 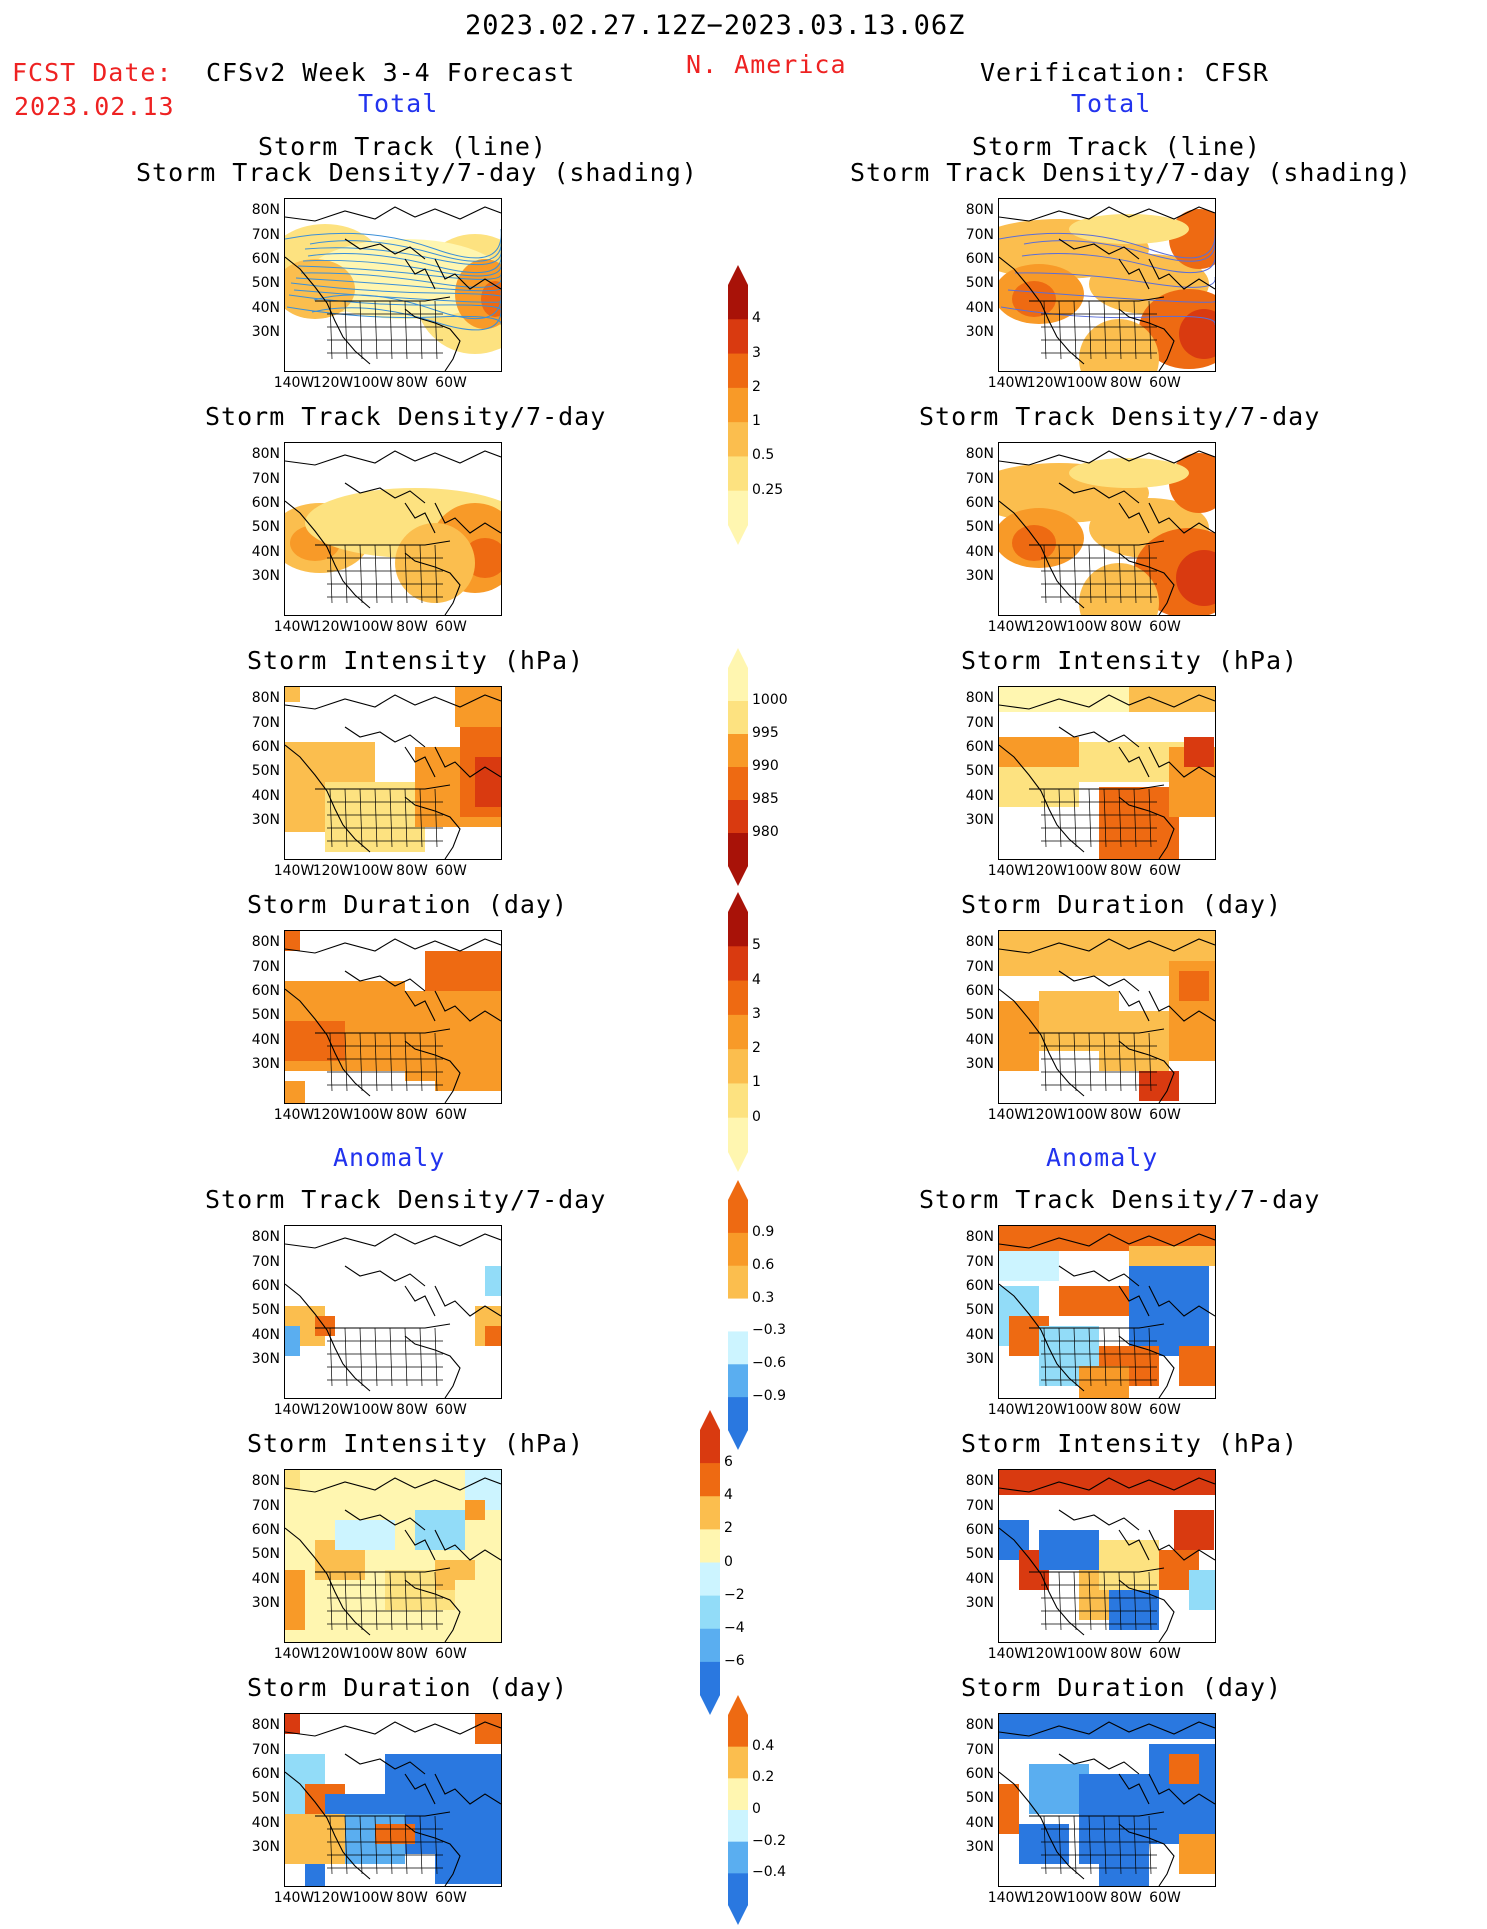 What do you see at coordinates (1111, 103) in the screenshot?
I see `right-total-label: Total` at bounding box center [1111, 103].